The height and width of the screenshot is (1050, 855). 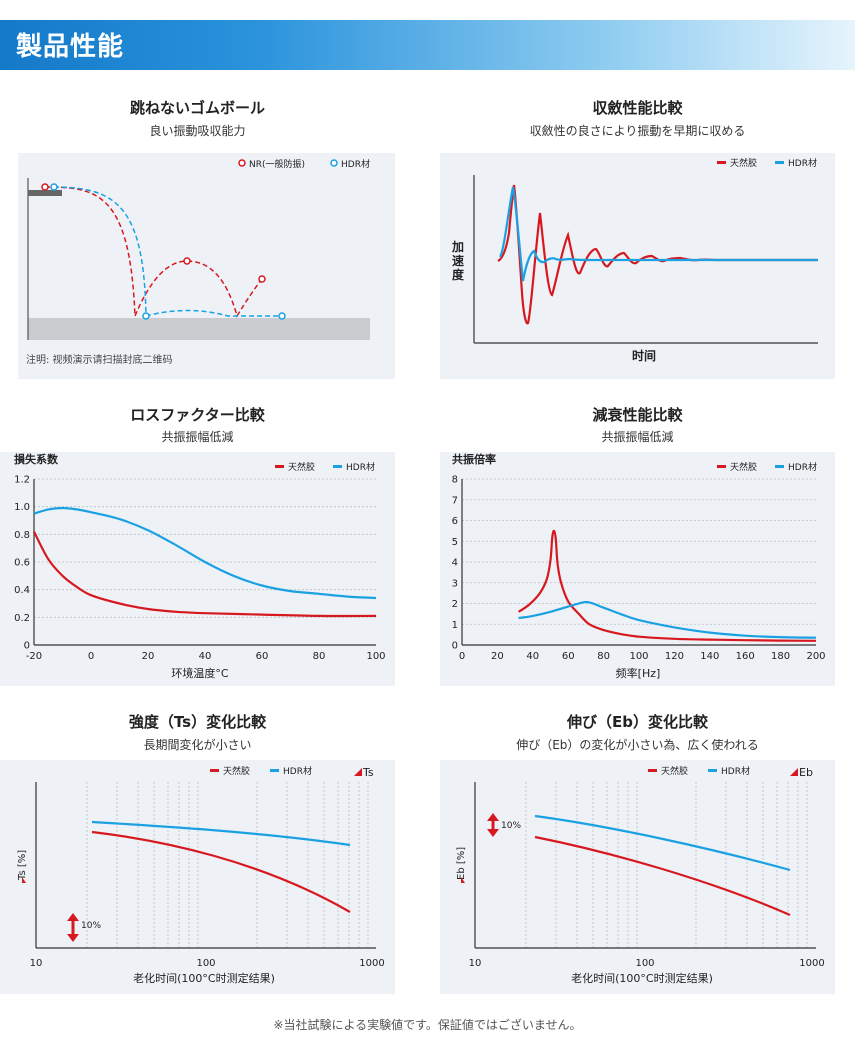 What do you see at coordinates (674, 656) in the screenshot?
I see `x-tick-label: 120` at bounding box center [674, 656].